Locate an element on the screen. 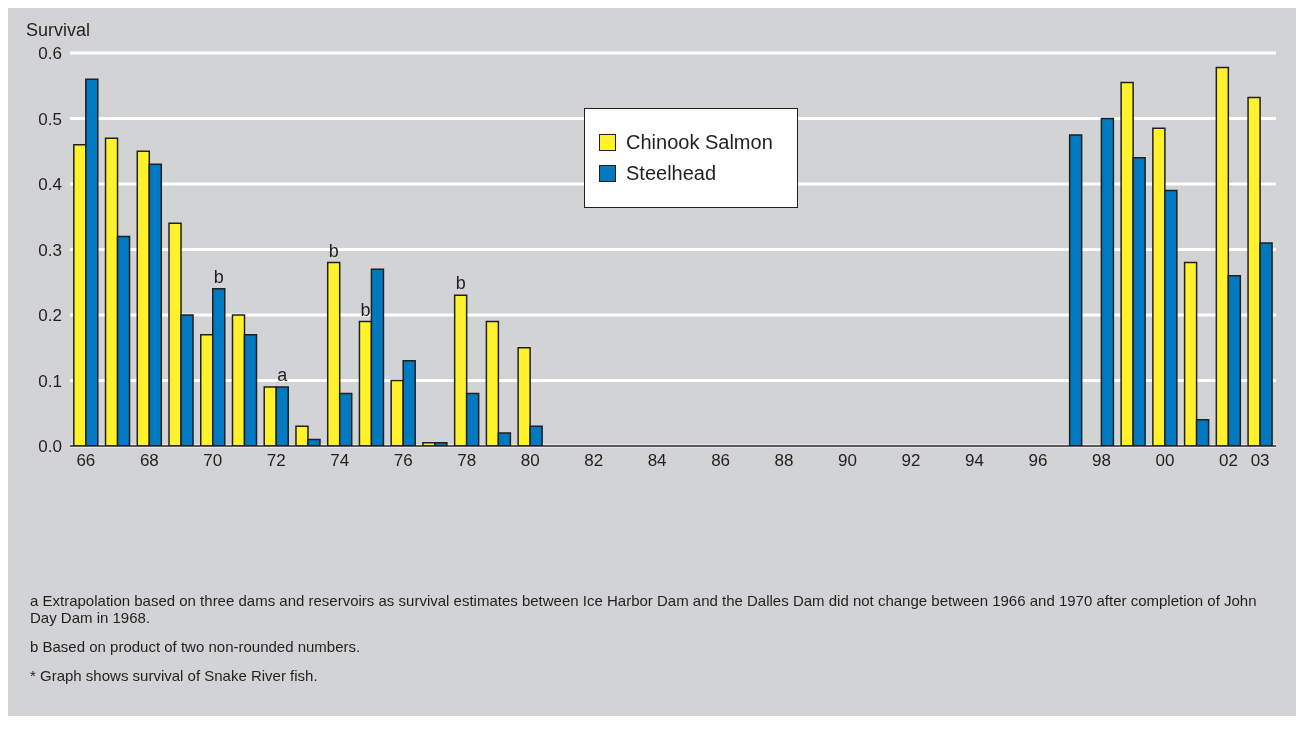  x-tick-label: 70 is located at coordinates (213, 461).